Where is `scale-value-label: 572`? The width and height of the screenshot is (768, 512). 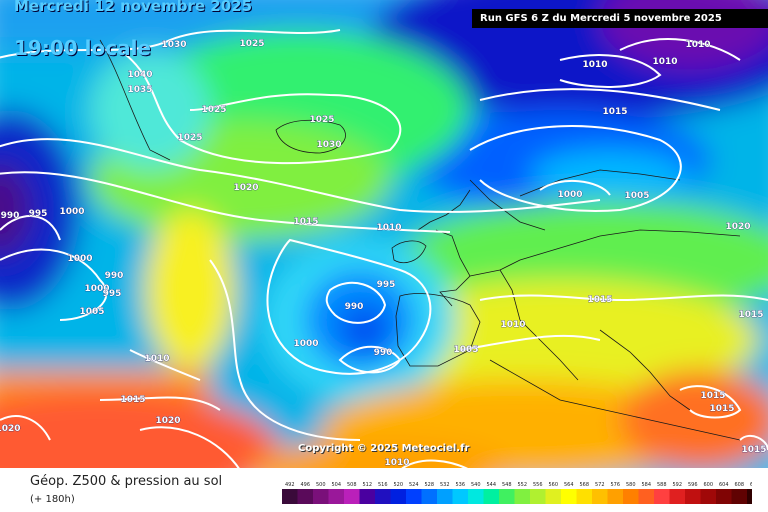 scale-value-label: 572 is located at coordinates (600, 485).